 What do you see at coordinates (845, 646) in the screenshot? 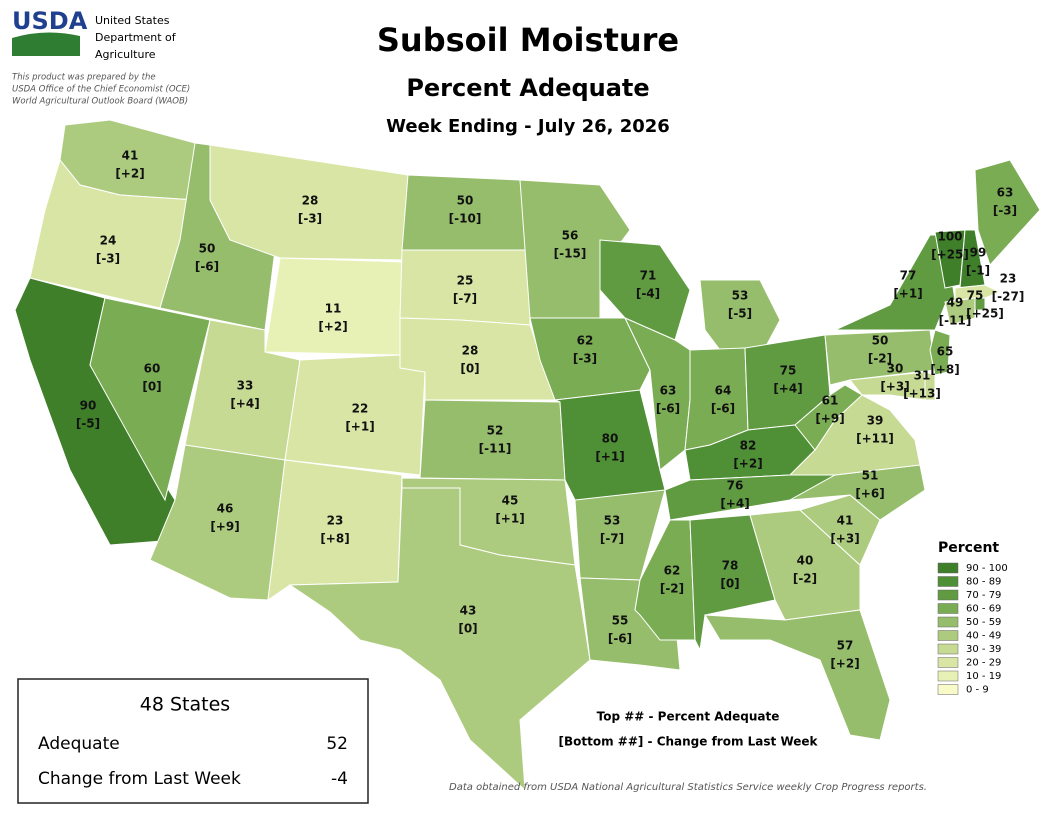
I see `state-value: 57` at bounding box center [845, 646].